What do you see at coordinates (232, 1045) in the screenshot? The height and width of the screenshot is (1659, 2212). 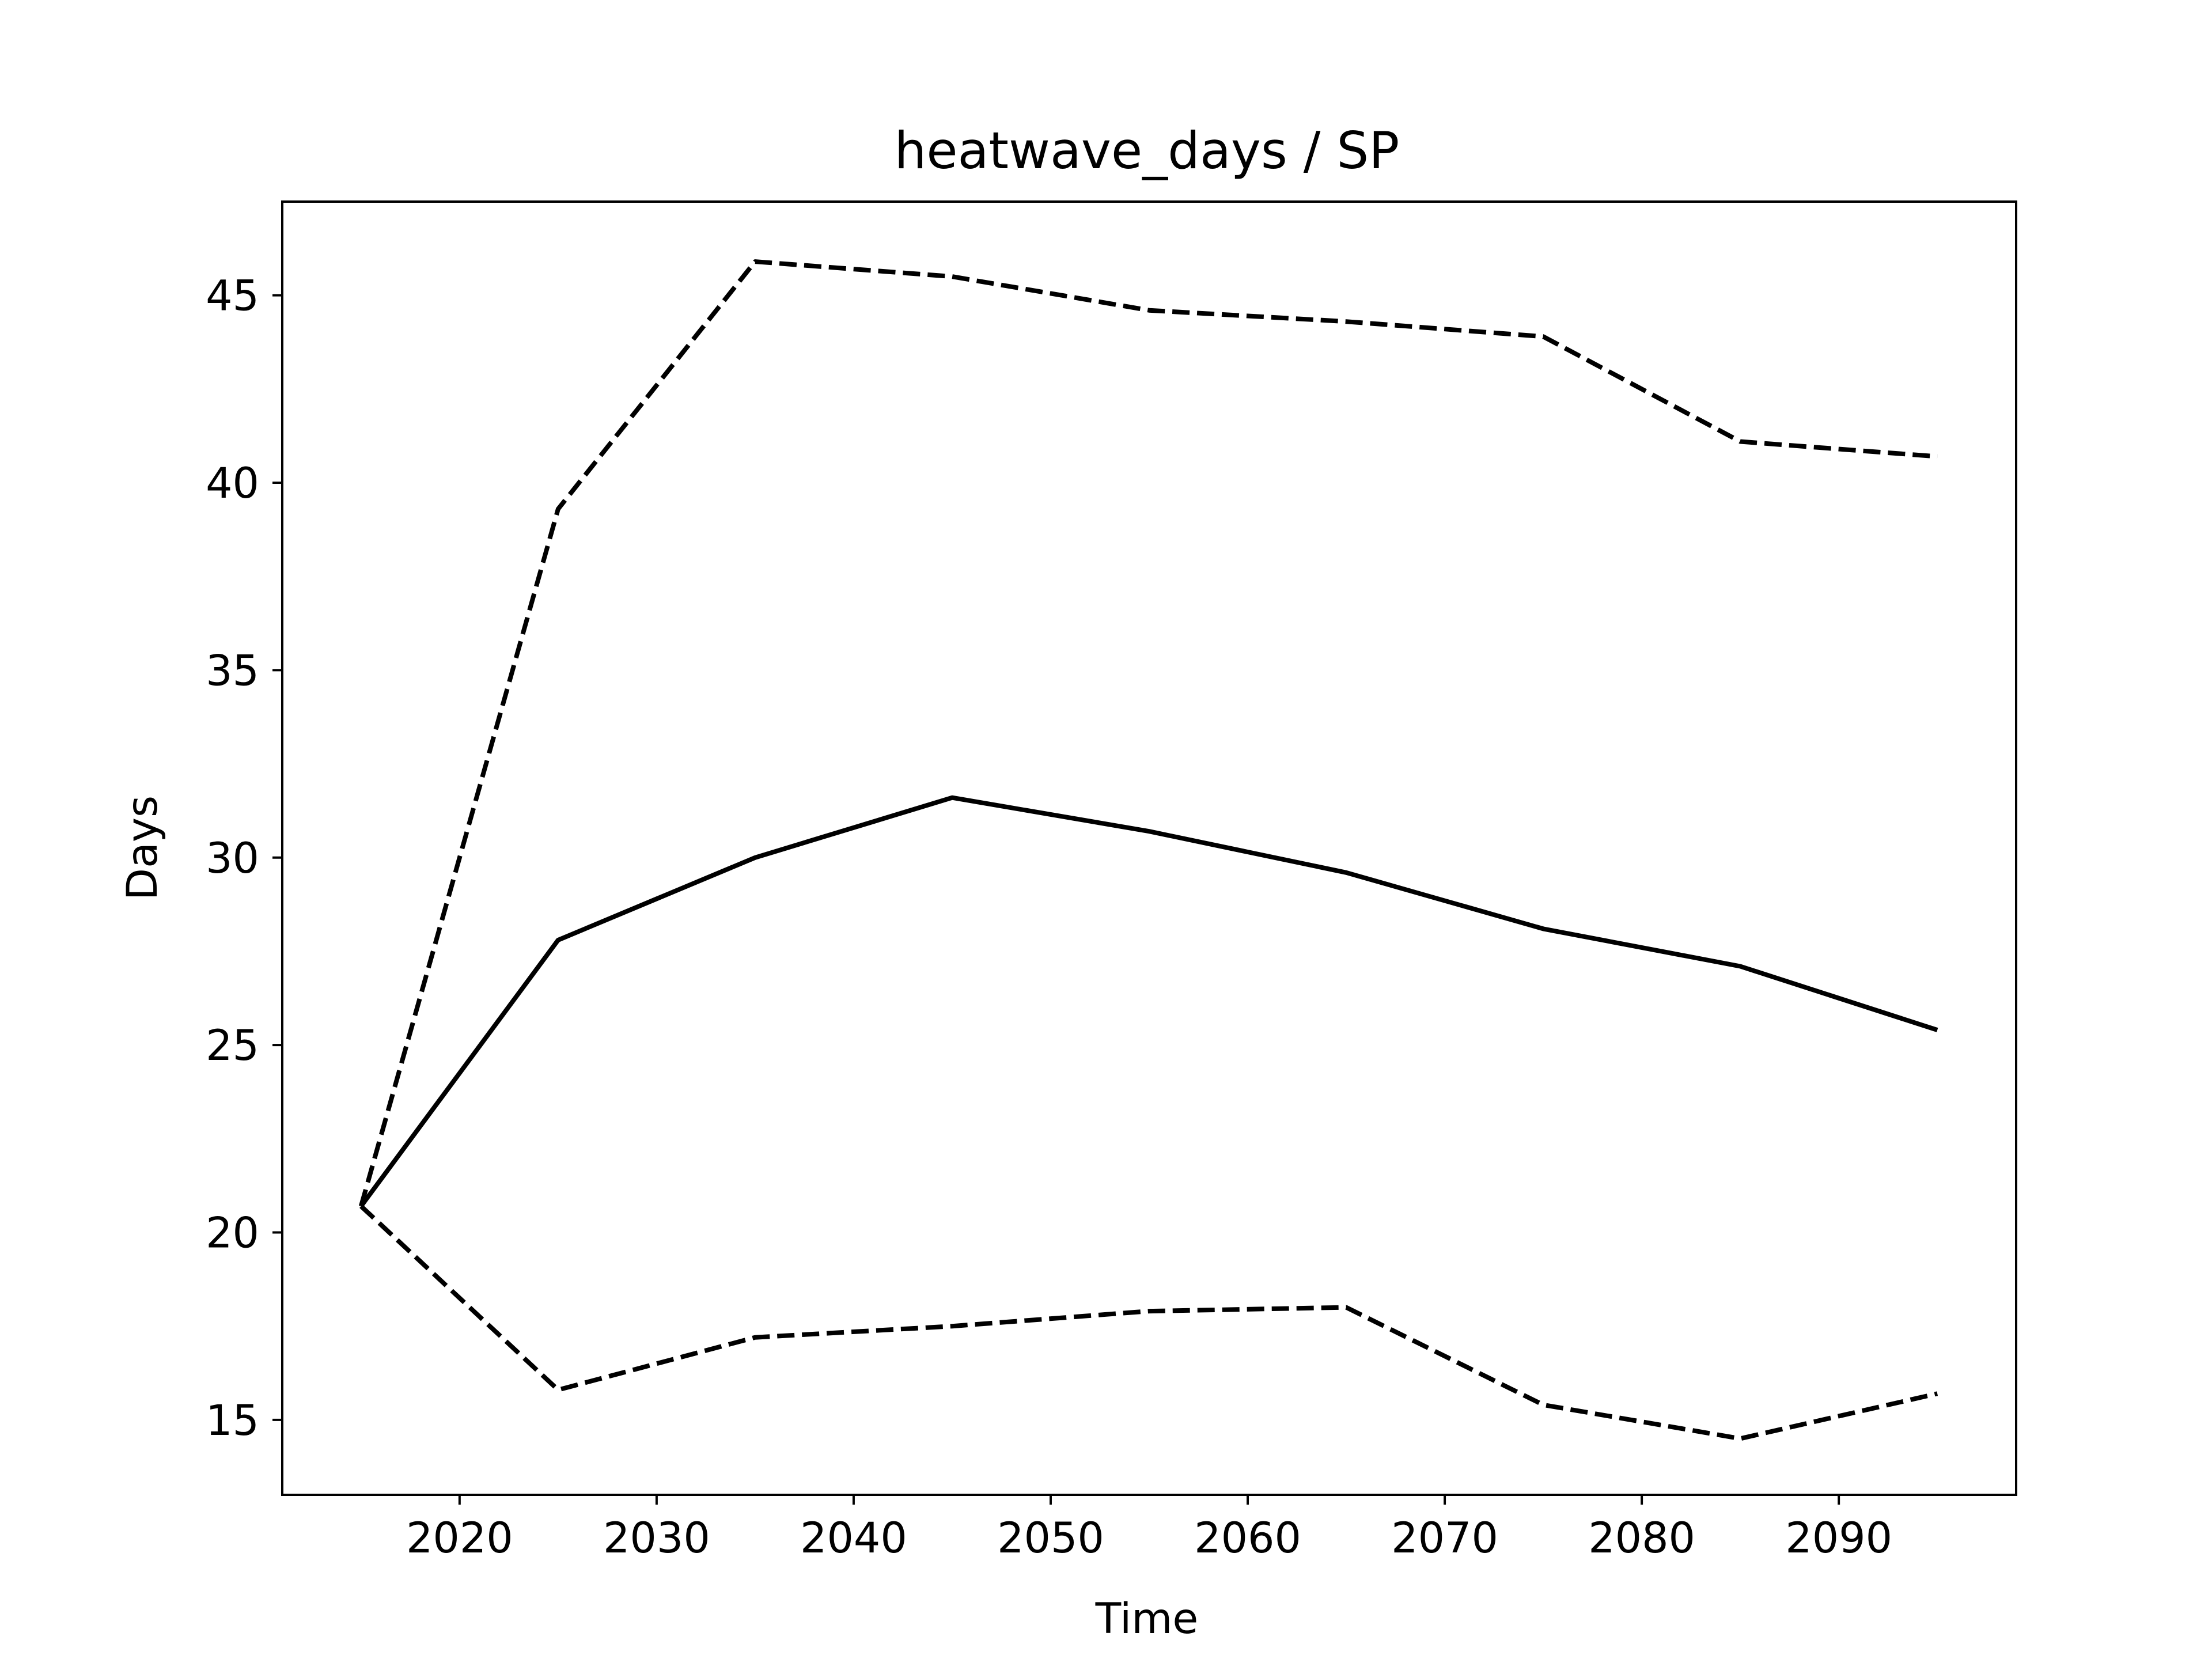 I see `y-tick-label: 25` at bounding box center [232, 1045].